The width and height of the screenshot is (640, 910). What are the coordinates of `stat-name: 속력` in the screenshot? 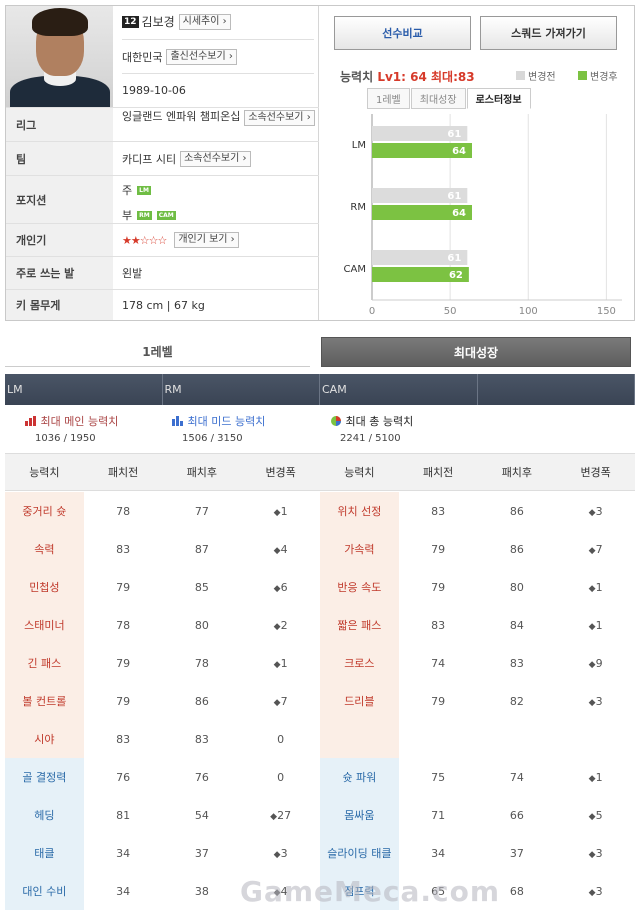 It's located at (44, 549).